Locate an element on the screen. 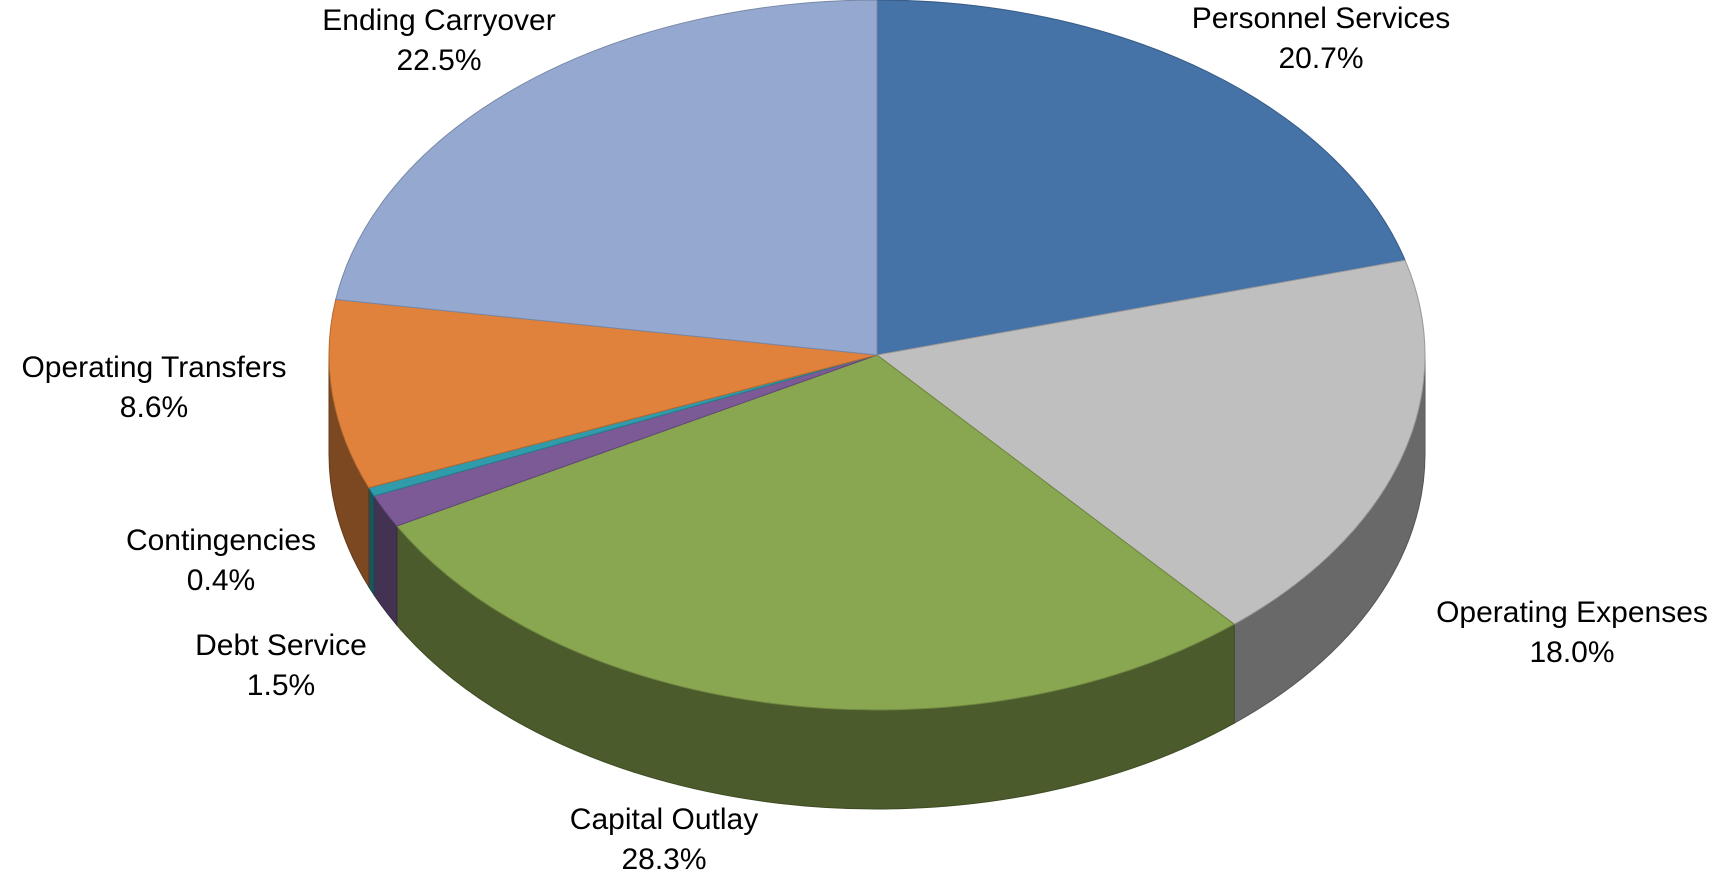 This screenshot has width=1729, height=874. slice-value-label: 20.7% is located at coordinates (1320, 58).